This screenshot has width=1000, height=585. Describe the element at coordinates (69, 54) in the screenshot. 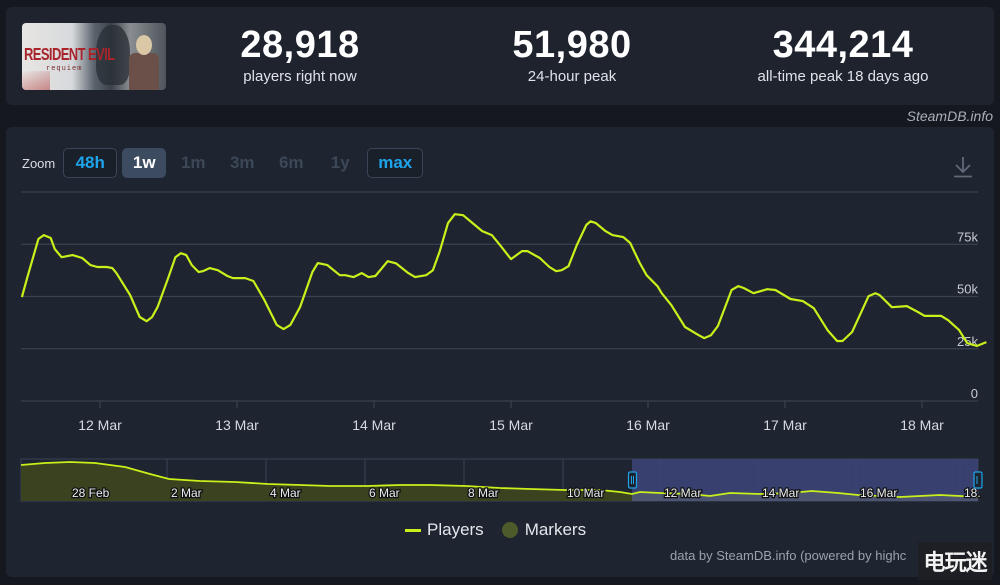

I see `cover-art-title: RESIDENT EVIL` at that location.